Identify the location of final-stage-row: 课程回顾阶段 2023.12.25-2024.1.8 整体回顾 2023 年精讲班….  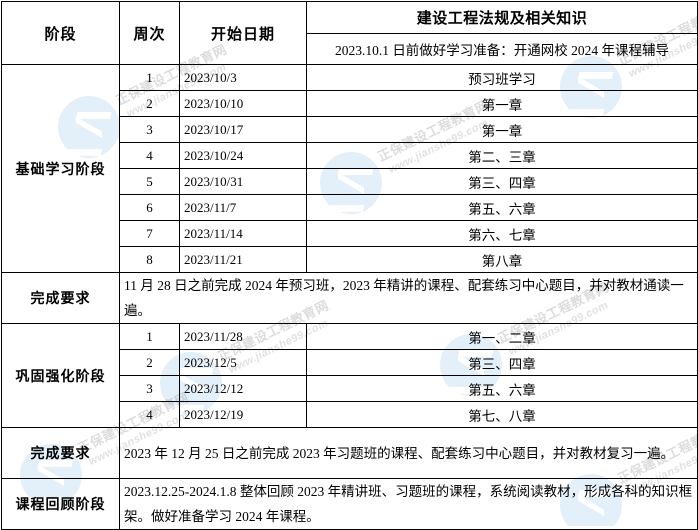
(349, 504).